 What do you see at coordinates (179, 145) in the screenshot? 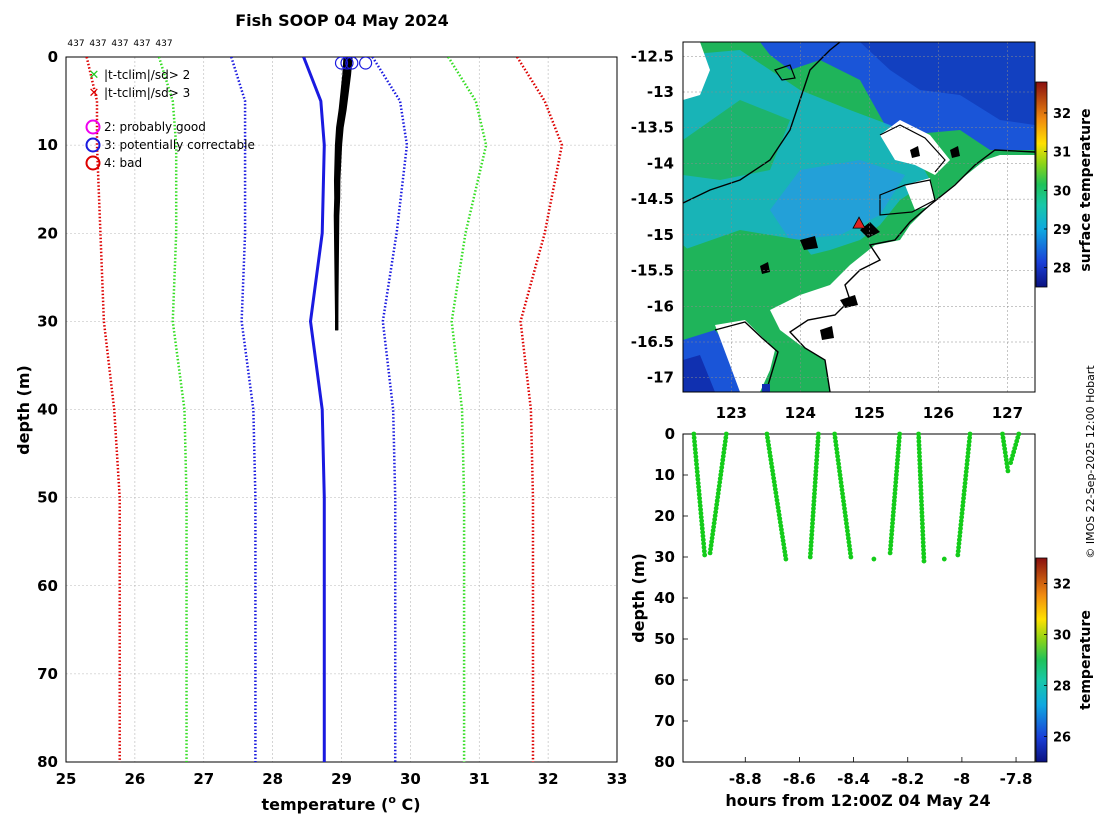
I see `legend-flag-3: 3: potentially correctable` at bounding box center [179, 145].